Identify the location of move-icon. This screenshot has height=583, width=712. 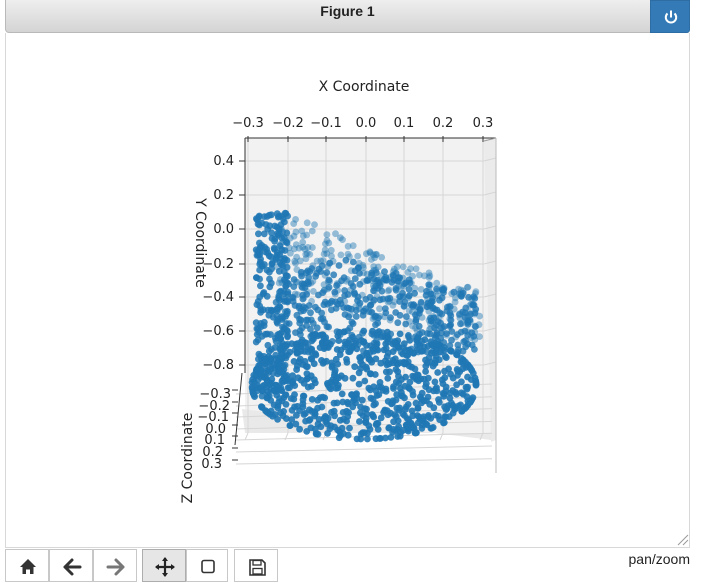
(165, 567).